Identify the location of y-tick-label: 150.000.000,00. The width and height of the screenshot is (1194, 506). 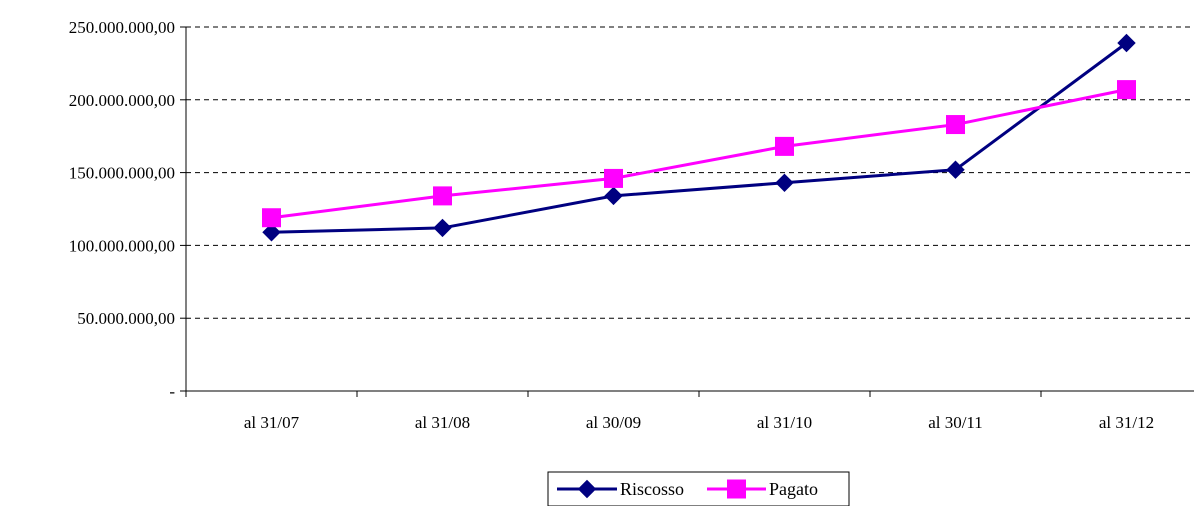
(122, 173).